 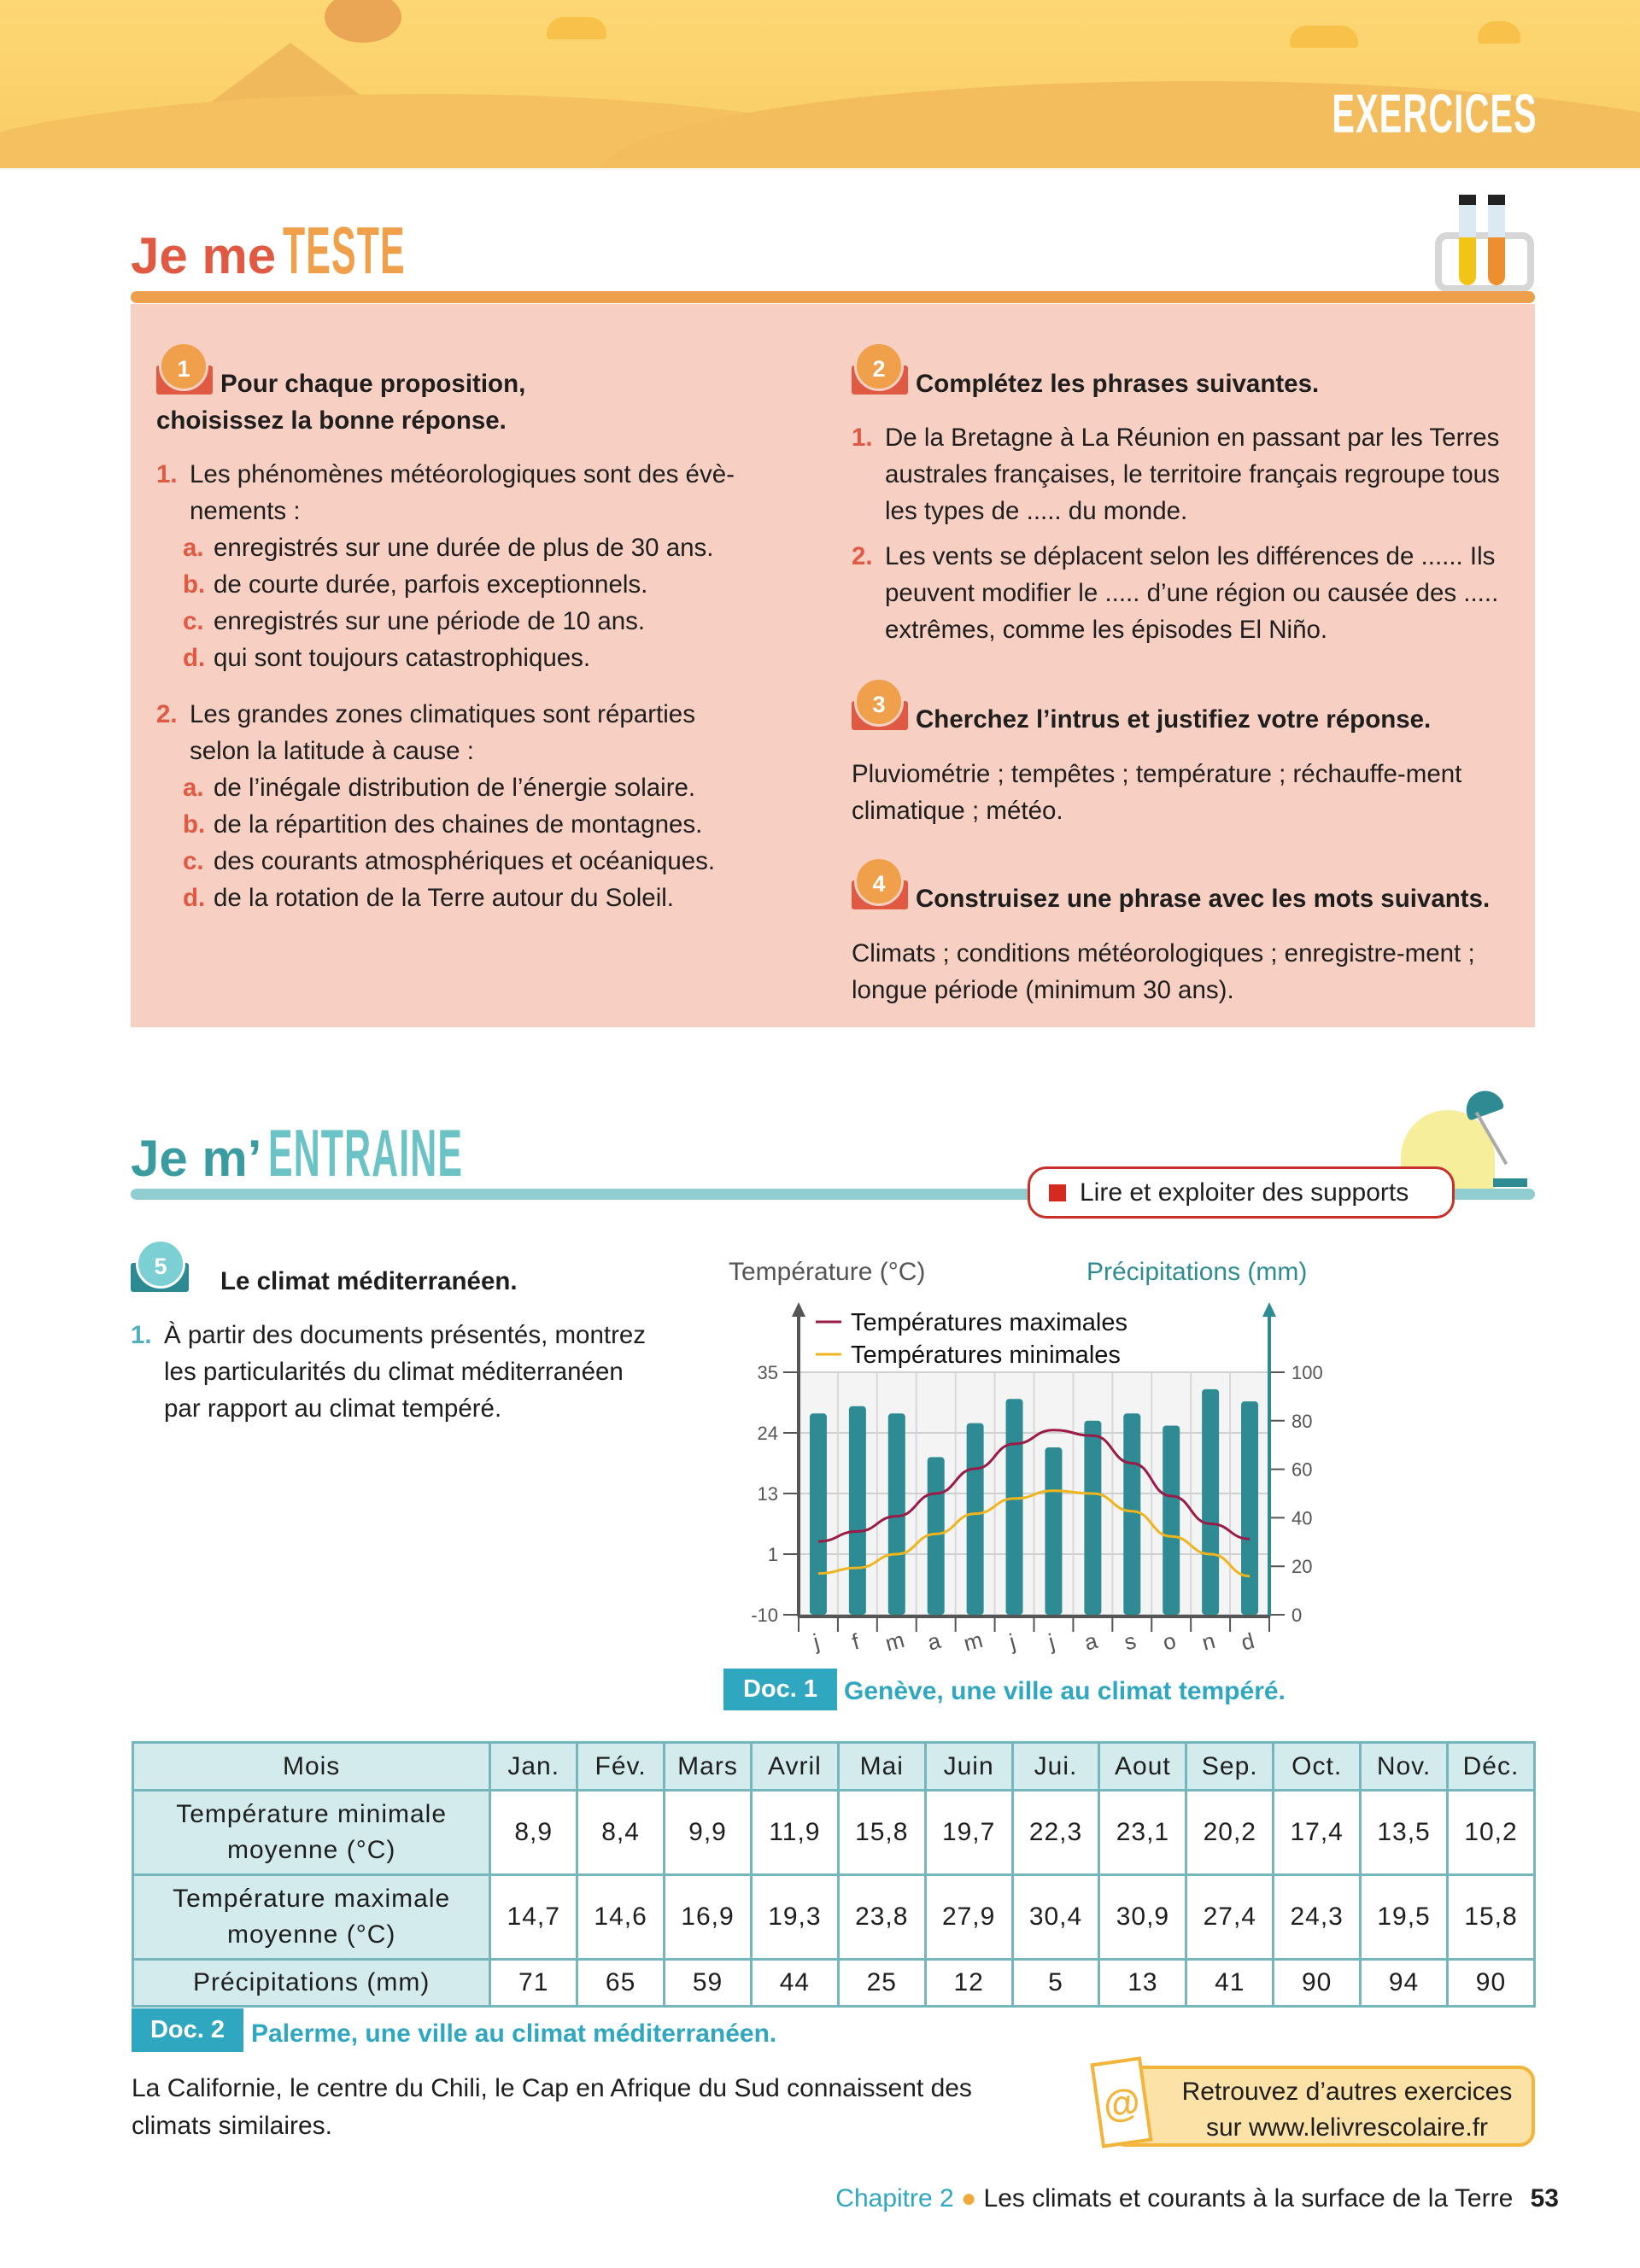 I want to click on table-cell: 14,6, so click(x=621, y=1917).